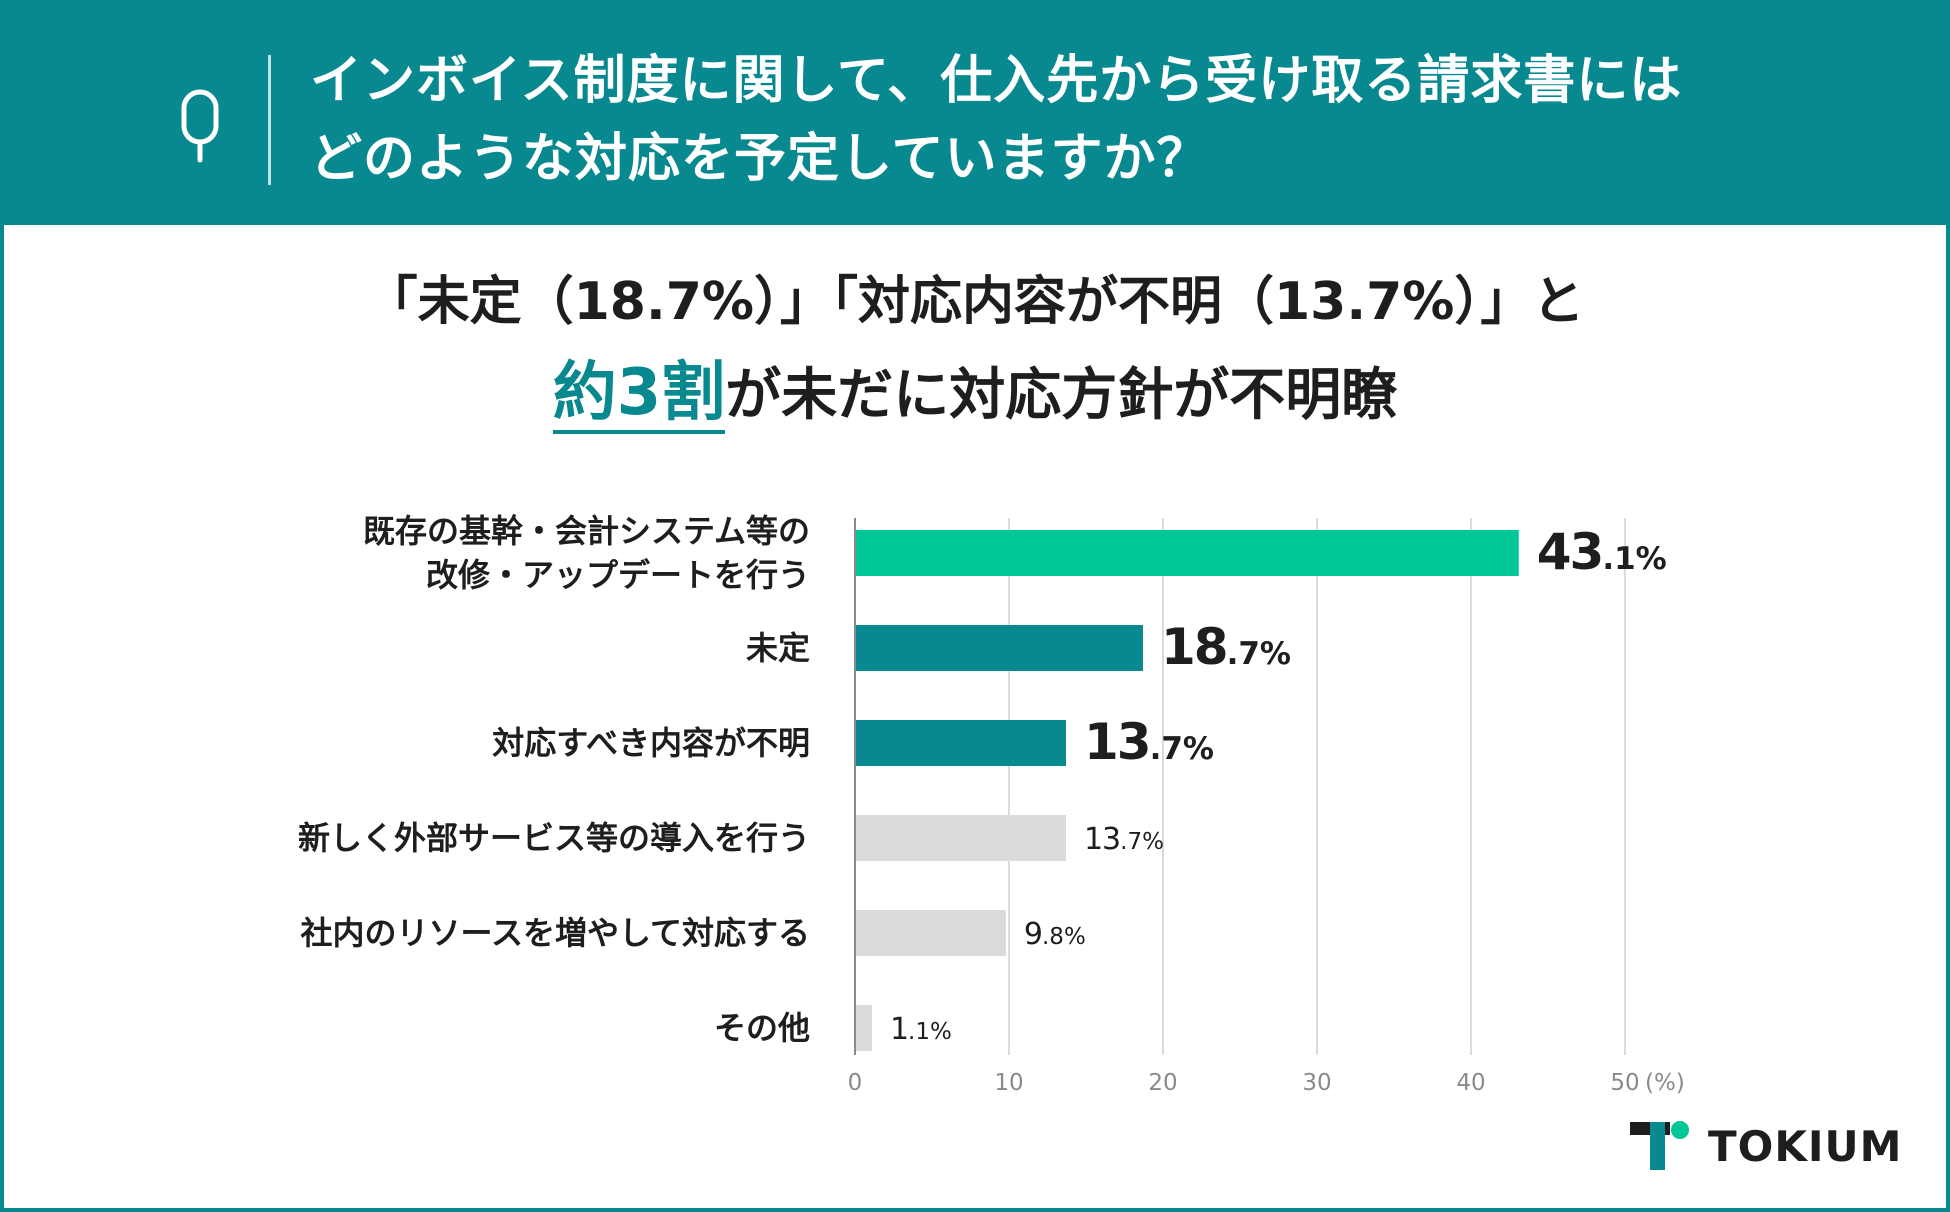 The height and width of the screenshot is (1212, 1950). I want to click on header-divider, so click(269, 120).